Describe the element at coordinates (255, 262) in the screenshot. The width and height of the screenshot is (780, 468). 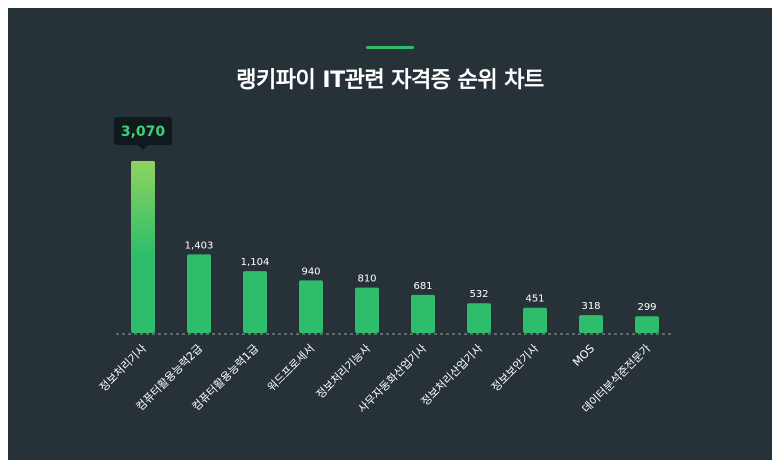
I see `data-label-3: 1,104` at that location.